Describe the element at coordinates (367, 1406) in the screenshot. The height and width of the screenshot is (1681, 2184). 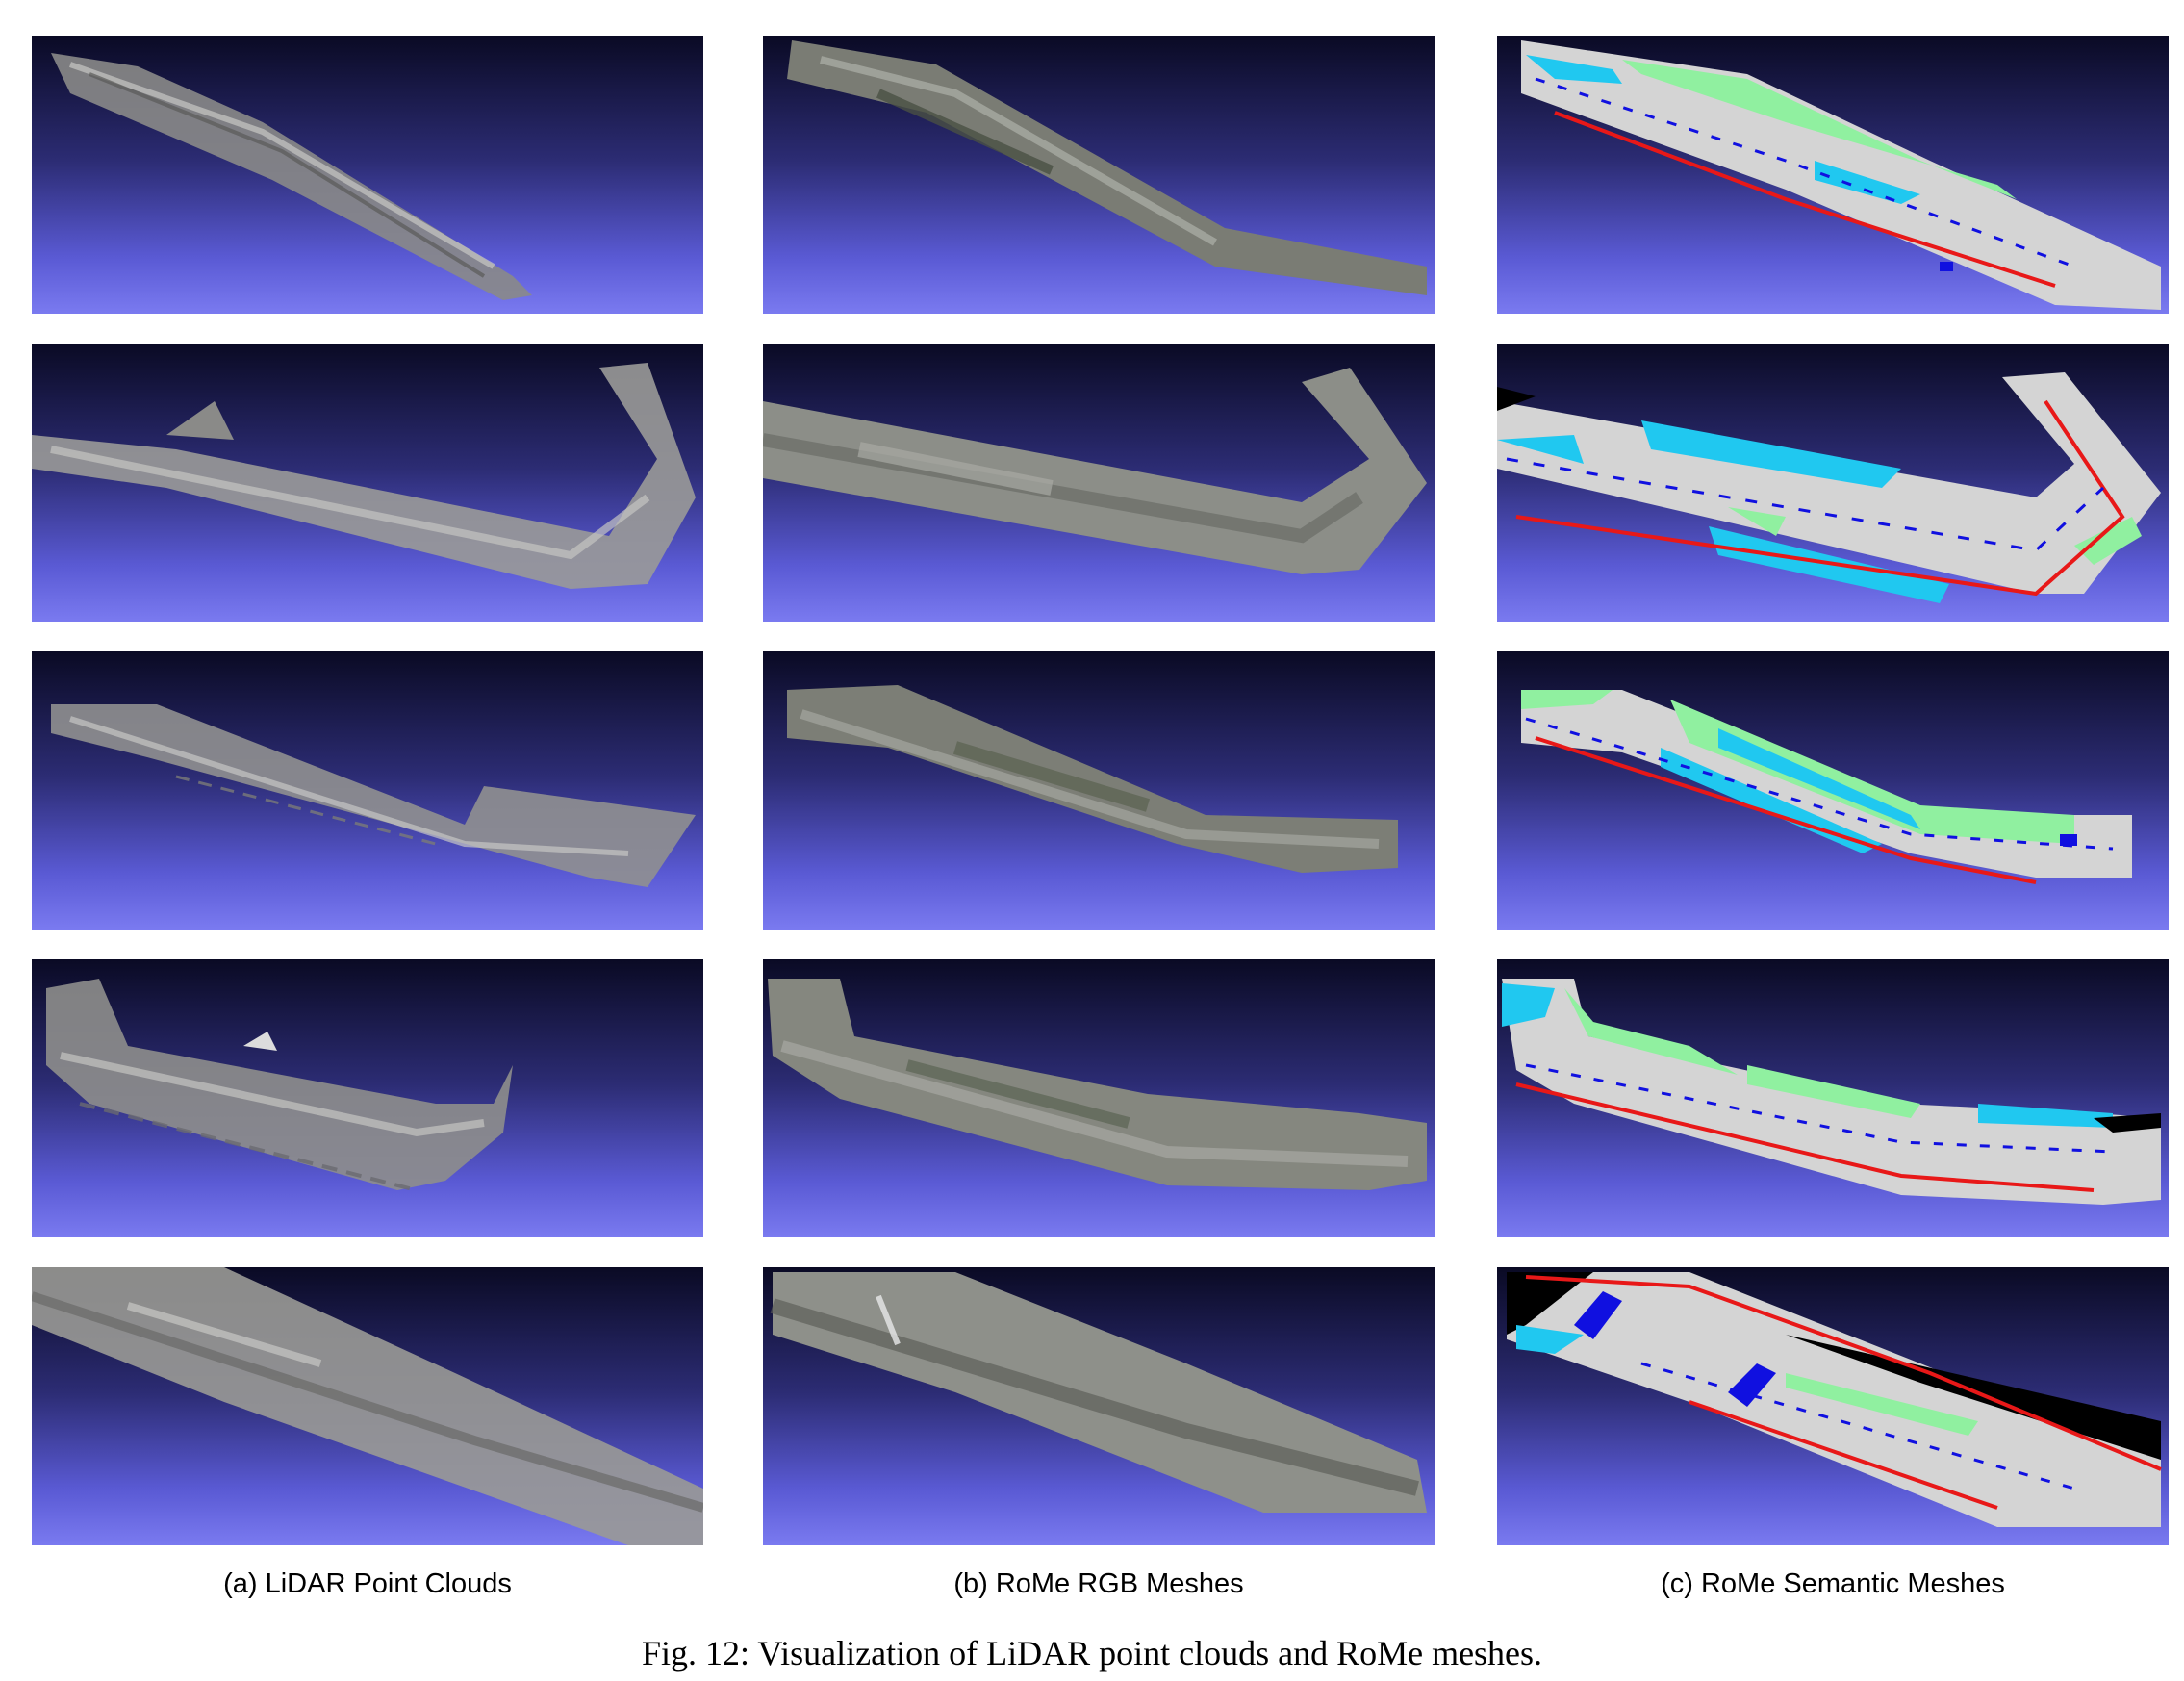
I see `panel-lidar-row5` at that location.